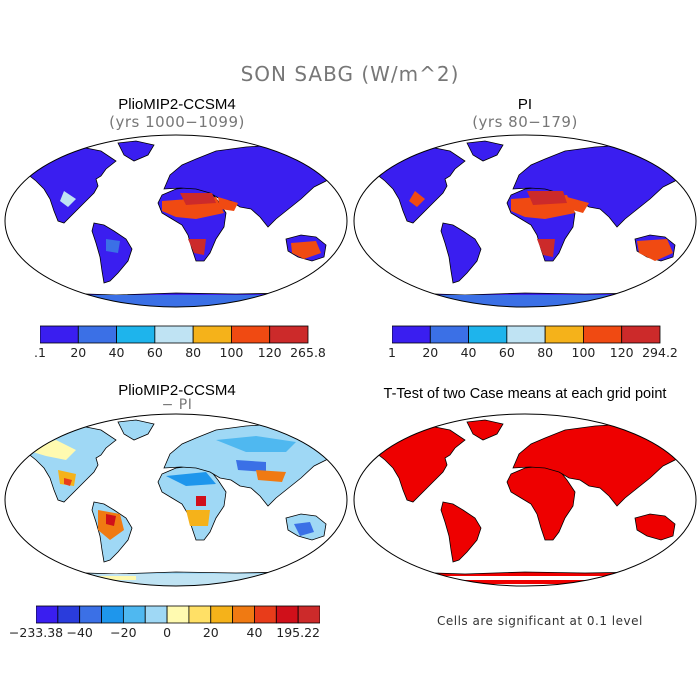 The image size is (700, 700). I want to click on colorbar-tick-label: −40, so click(79, 632).